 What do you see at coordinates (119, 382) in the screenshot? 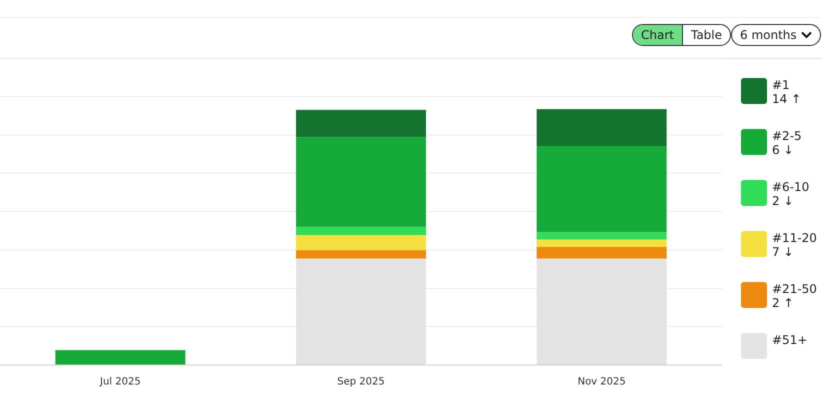
I see `x-tick-label: Jul 2025` at bounding box center [119, 382].